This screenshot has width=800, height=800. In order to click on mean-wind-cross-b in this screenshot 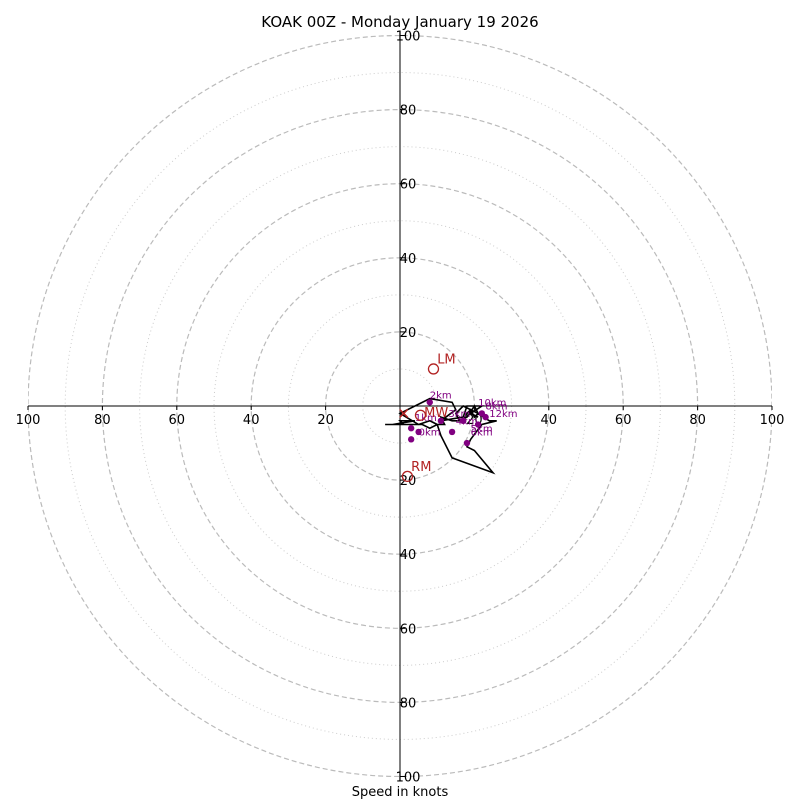, I will do `click(404, 413)`.